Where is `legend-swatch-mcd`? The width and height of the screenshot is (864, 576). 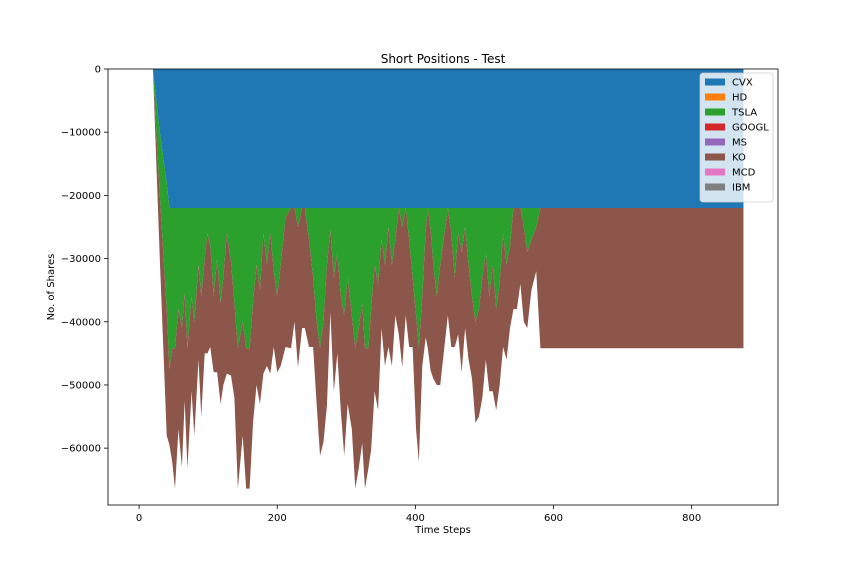
legend-swatch-mcd is located at coordinates (715, 172).